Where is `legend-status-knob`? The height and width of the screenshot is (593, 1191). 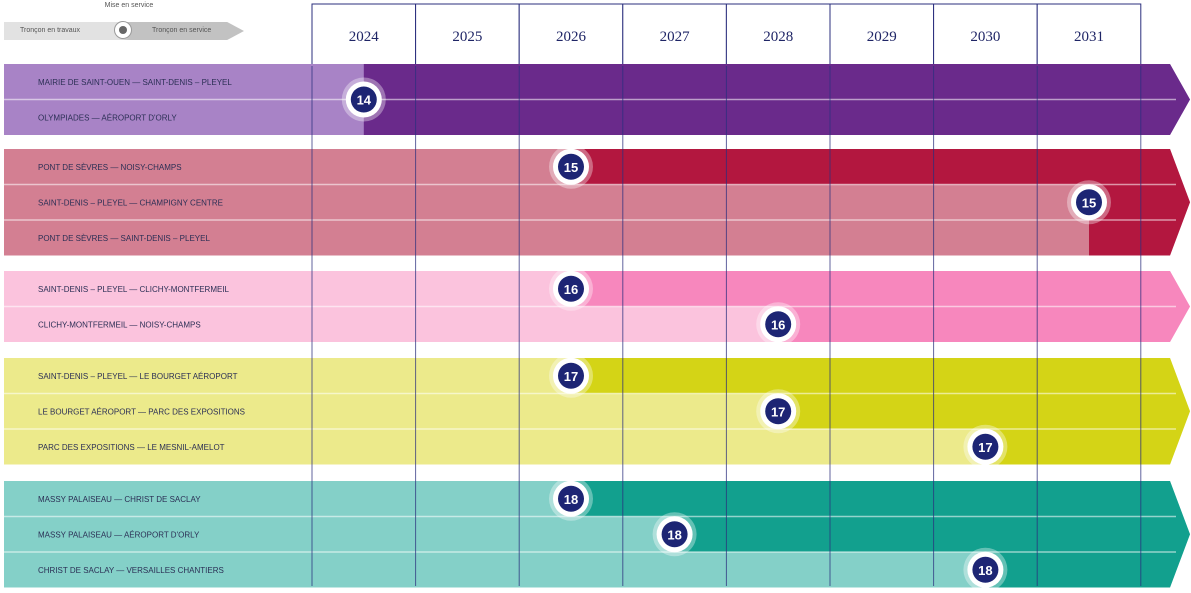
legend-status-knob is located at coordinates (123, 30).